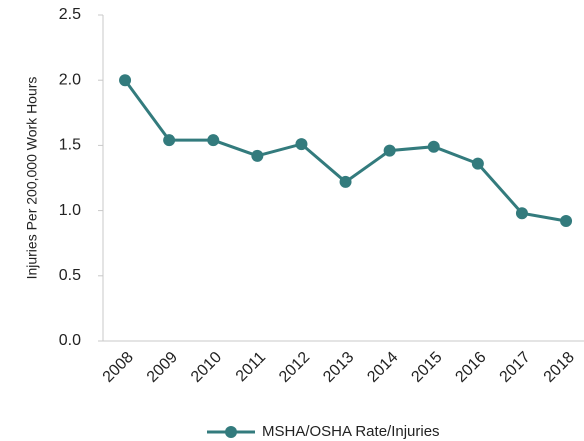  I want to click on x-tick-label: 2014, so click(382, 367).